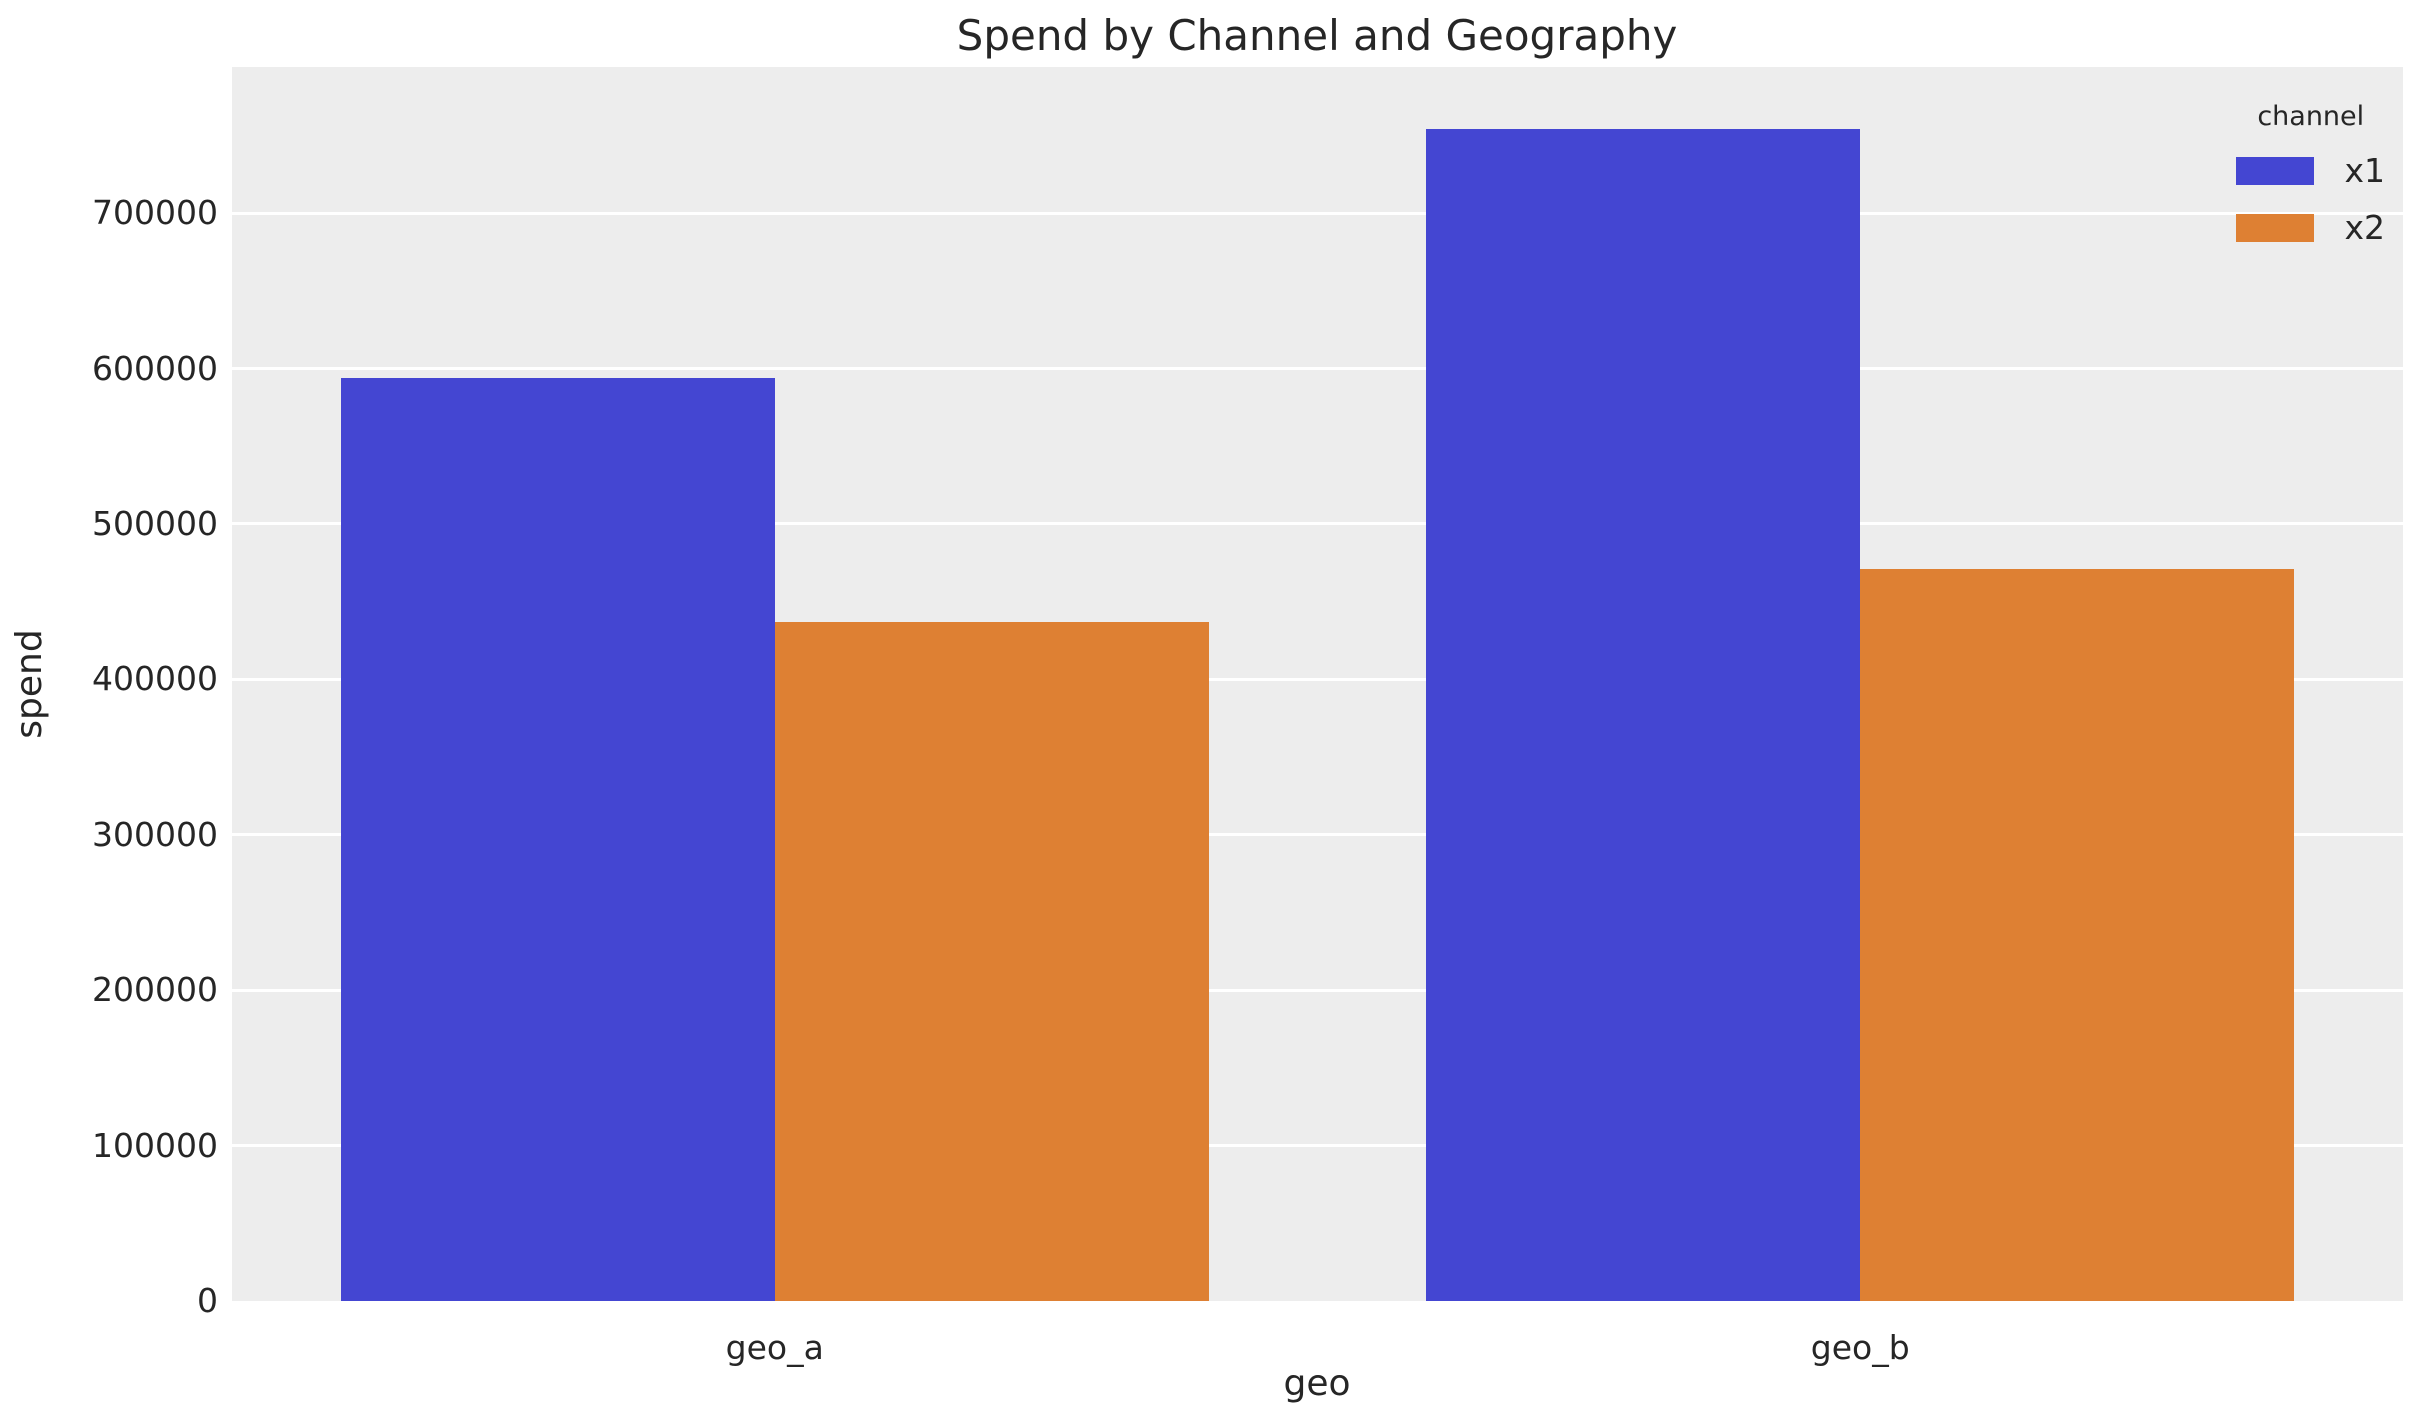  What do you see at coordinates (2077, 935) in the screenshot?
I see `bar-geo_b-x2` at bounding box center [2077, 935].